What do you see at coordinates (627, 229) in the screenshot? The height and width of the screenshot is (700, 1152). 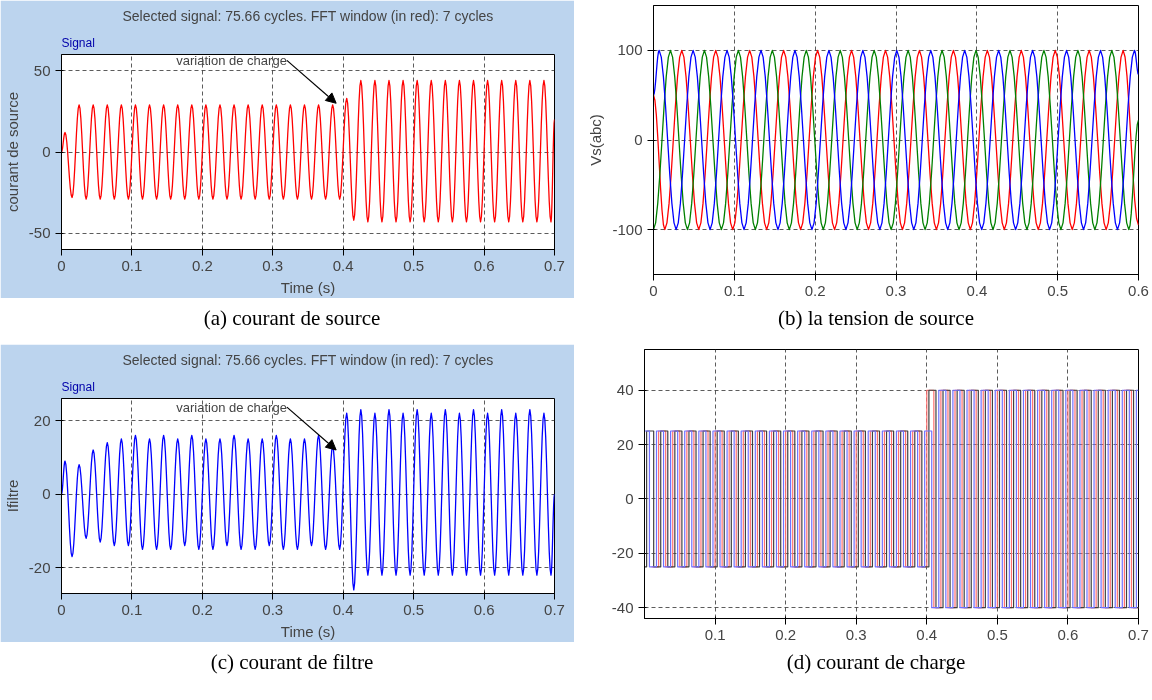 I see `y-tick-label: -100` at bounding box center [627, 229].